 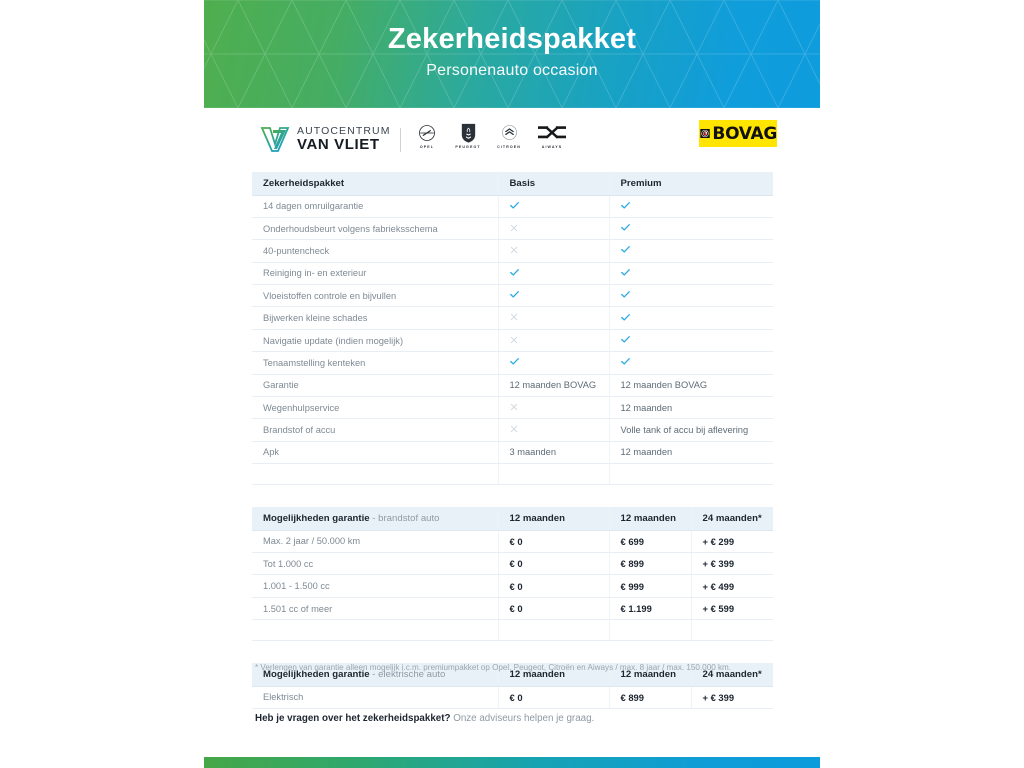 I want to click on table-row: Onderhoudsbeurt volgens fabrieksschema, so click(x=512, y=229).